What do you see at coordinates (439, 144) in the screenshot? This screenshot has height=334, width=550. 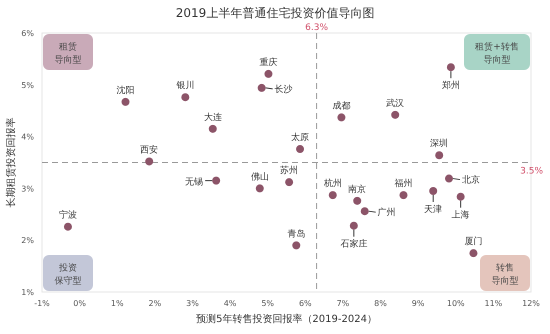 I see `annotation: 深圳` at bounding box center [439, 144].